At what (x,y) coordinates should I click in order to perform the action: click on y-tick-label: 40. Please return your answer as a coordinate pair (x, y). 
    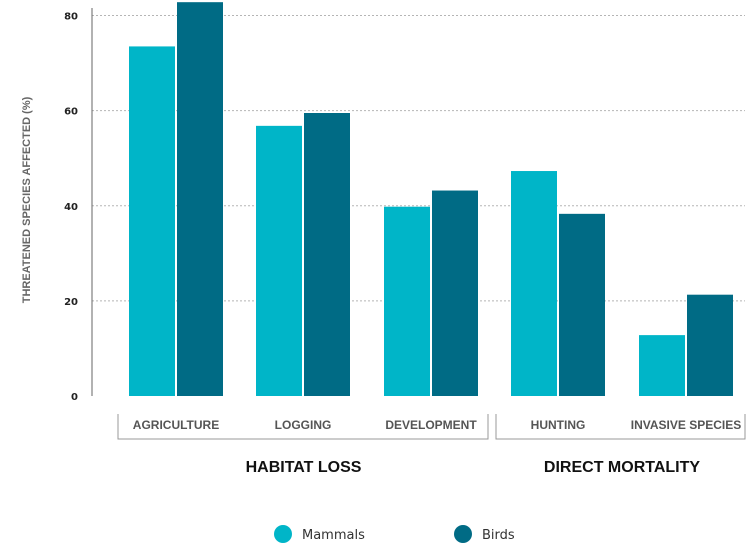
    Looking at the image, I should click on (71, 207).